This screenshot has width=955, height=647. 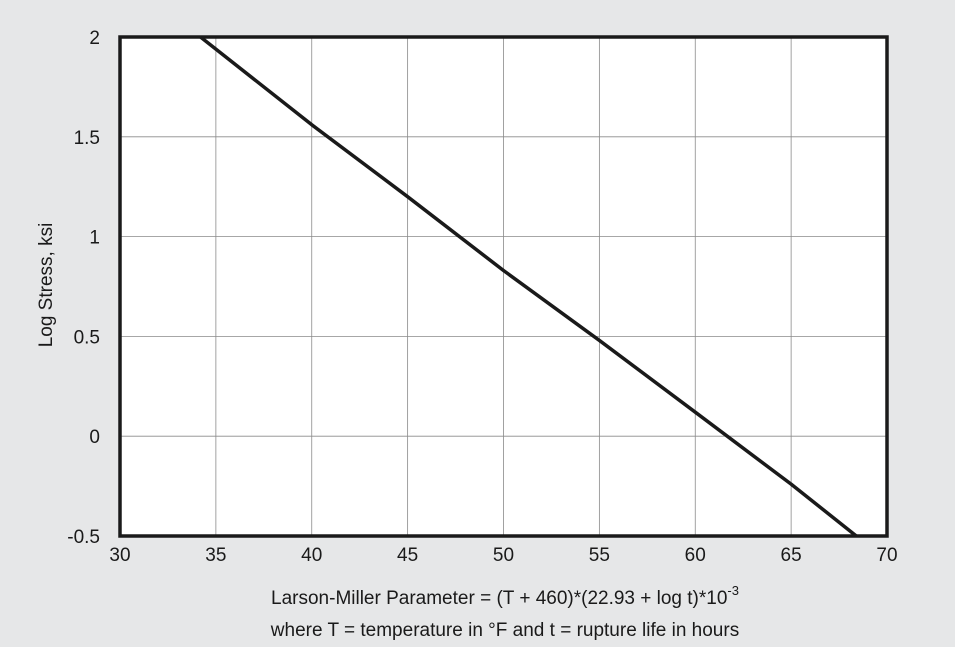 I want to click on x-tick-label: 30, so click(x=119, y=555).